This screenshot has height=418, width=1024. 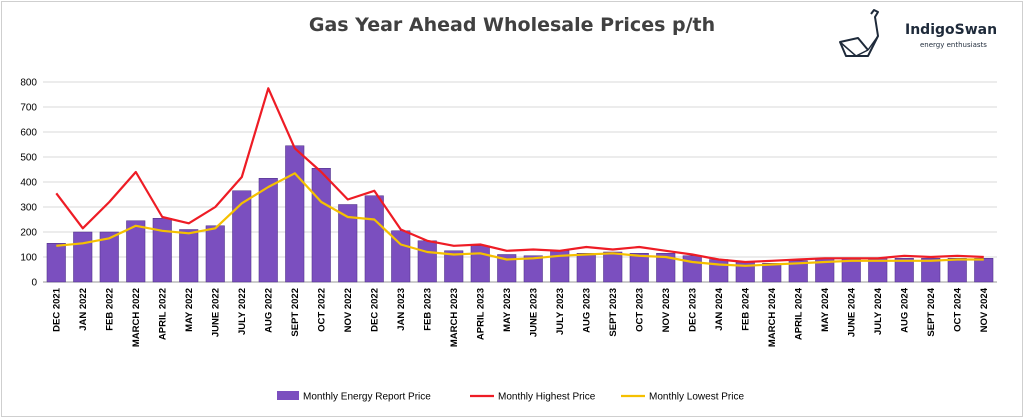 I want to click on x-tick-label: DEC 2021, so click(x=56, y=309).